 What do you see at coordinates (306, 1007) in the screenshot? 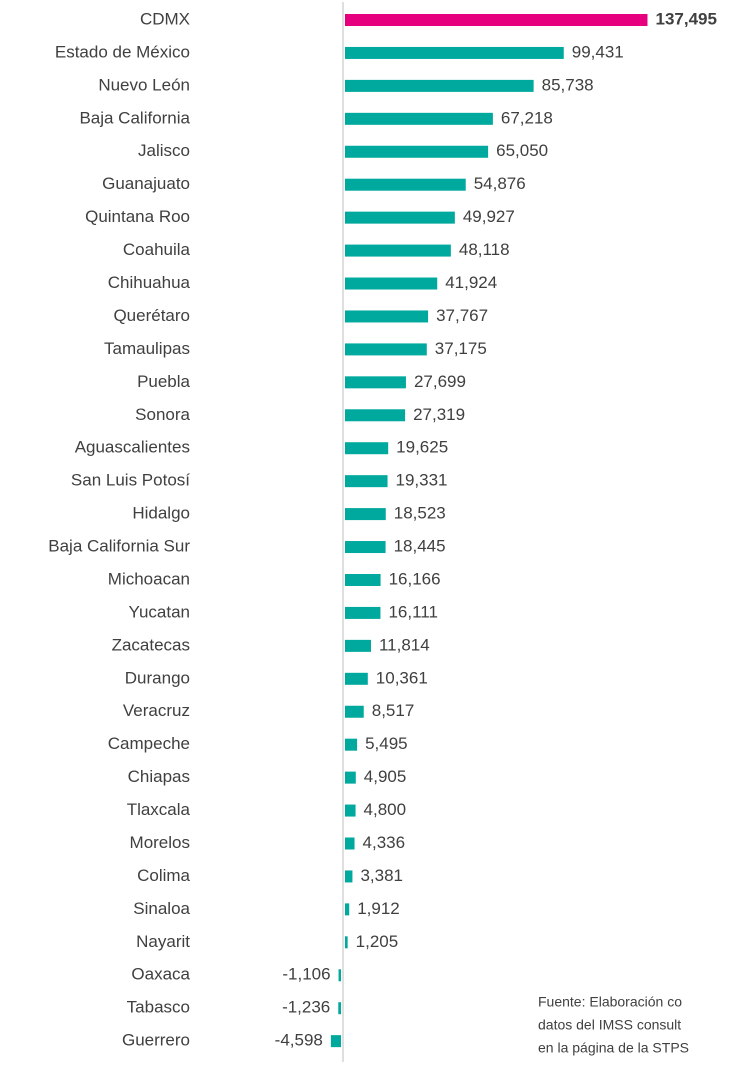
I see `value-label: -1,236` at bounding box center [306, 1007].